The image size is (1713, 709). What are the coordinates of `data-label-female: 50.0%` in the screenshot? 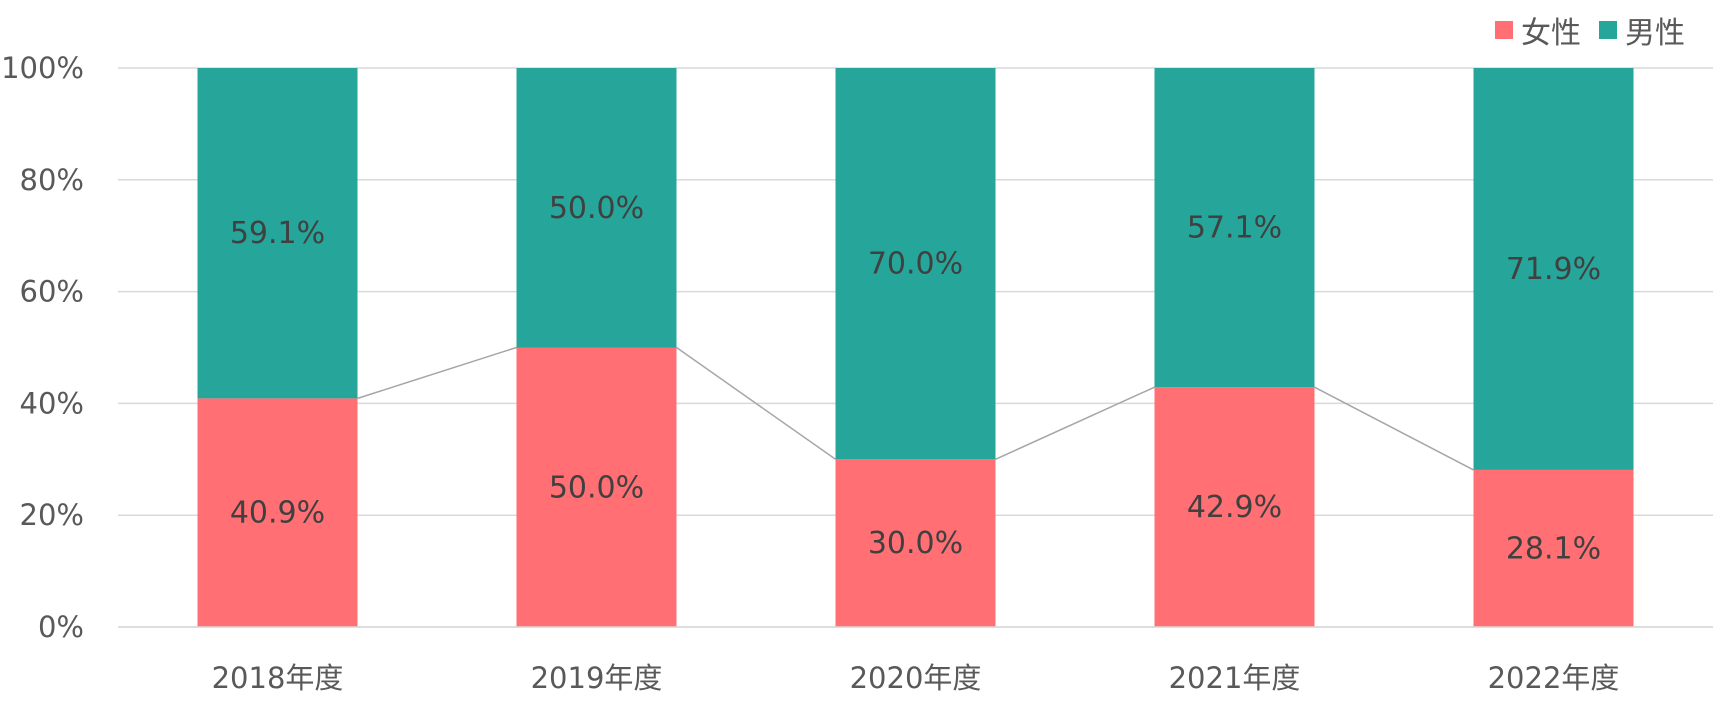 It's located at (596, 487).